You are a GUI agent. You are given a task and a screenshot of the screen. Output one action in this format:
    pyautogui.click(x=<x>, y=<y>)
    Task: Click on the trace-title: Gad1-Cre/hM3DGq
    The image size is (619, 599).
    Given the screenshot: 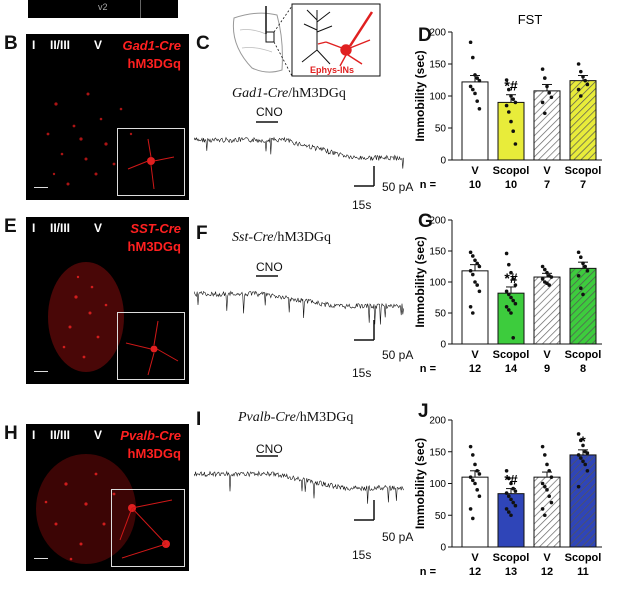 What is the action you would take?
    pyautogui.click(x=289, y=93)
    